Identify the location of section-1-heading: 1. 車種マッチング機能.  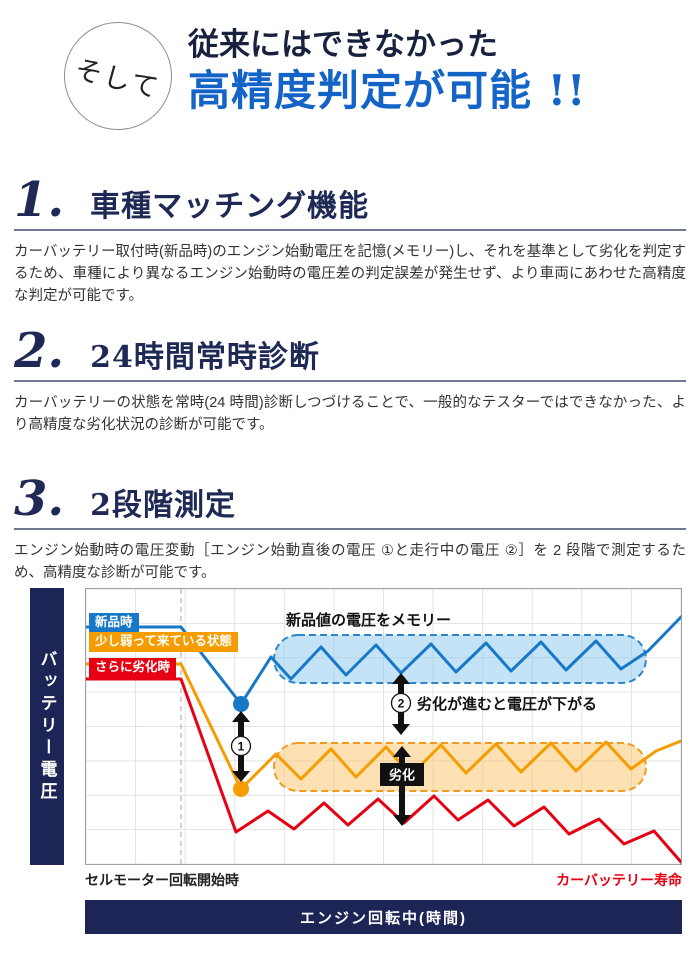
(350, 203).